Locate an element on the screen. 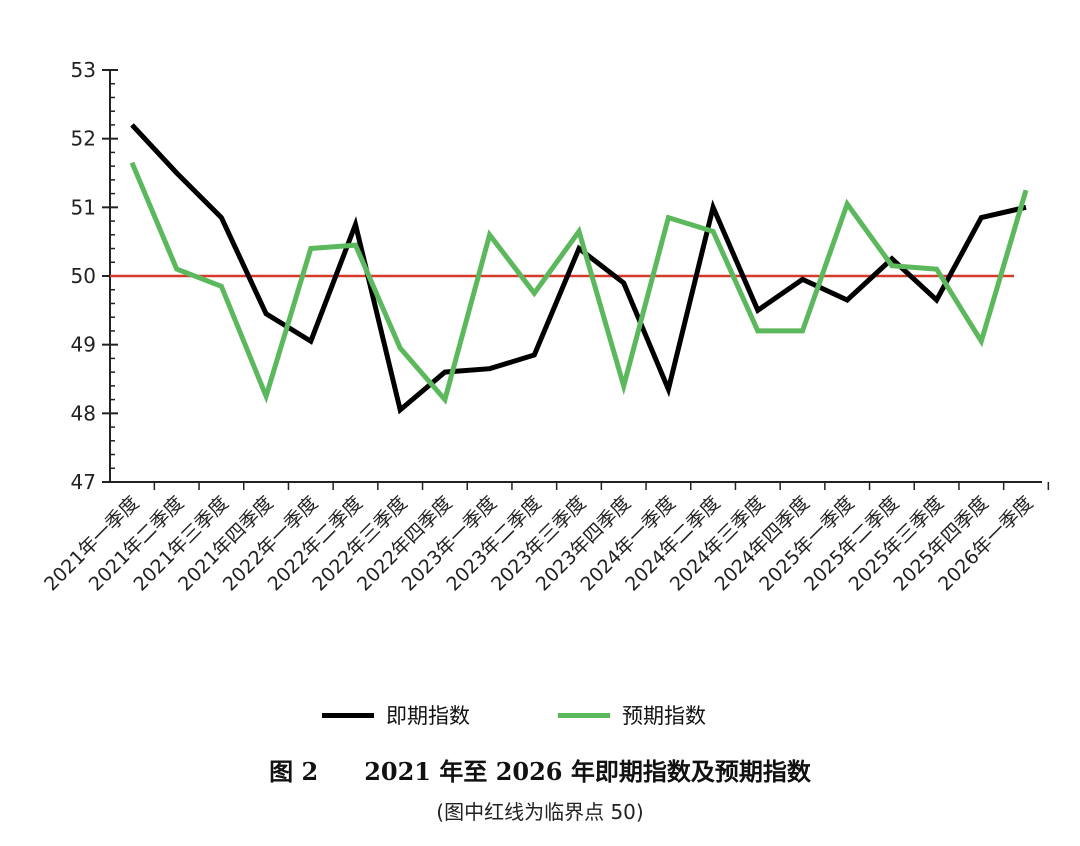 The image size is (1080, 846). figure-caption: 图 2 2021 年至 2026 年即期指数及预期指数 is located at coordinates (540, 769).